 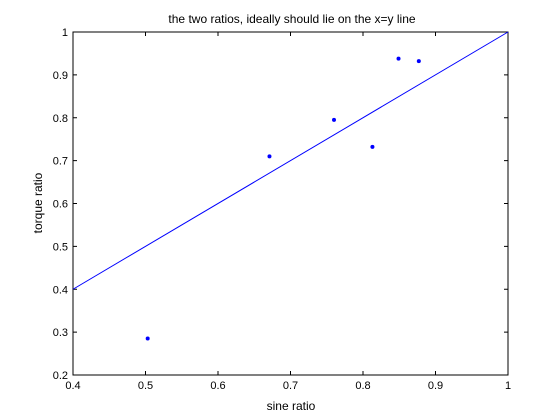 What do you see at coordinates (60, 119) in the screenshot?
I see `y-tick-label: 0.8` at bounding box center [60, 119].